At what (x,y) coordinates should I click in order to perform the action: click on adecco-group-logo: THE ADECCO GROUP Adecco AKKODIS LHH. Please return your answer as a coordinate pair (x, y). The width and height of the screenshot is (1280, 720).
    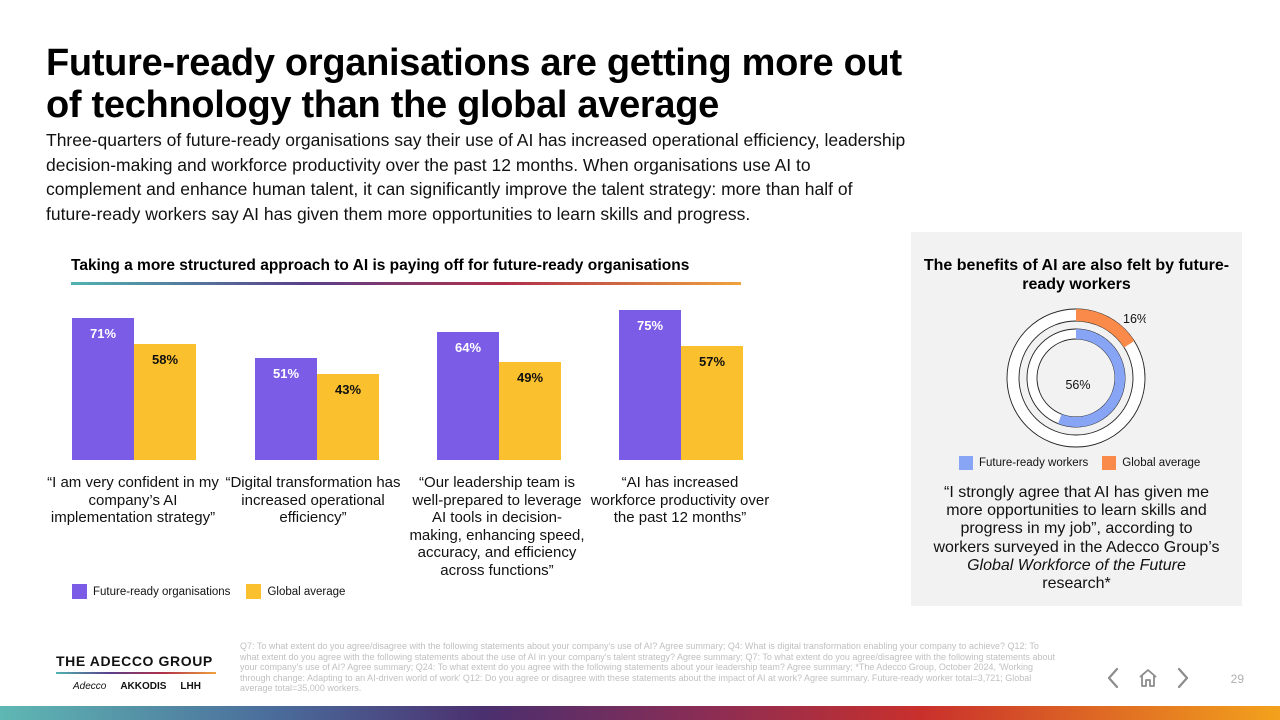
    Looking at the image, I should click on (137, 672).